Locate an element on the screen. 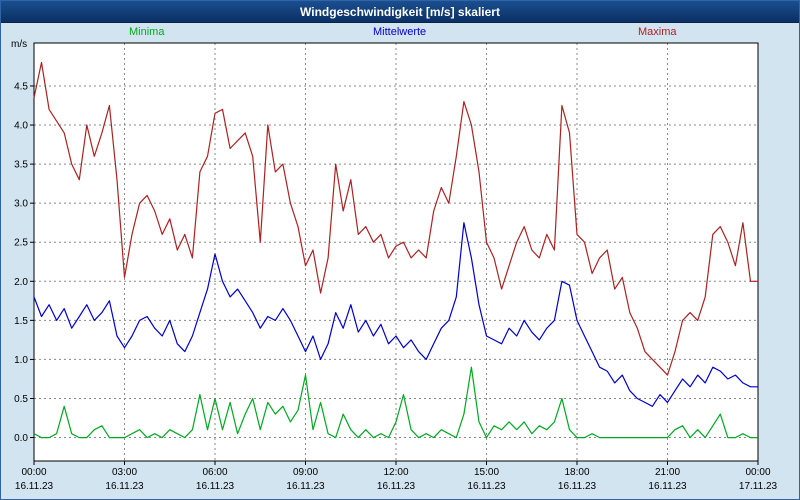 The image size is (800, 500). y-tick-label: 4.5 is located at coordinates (21, 86).